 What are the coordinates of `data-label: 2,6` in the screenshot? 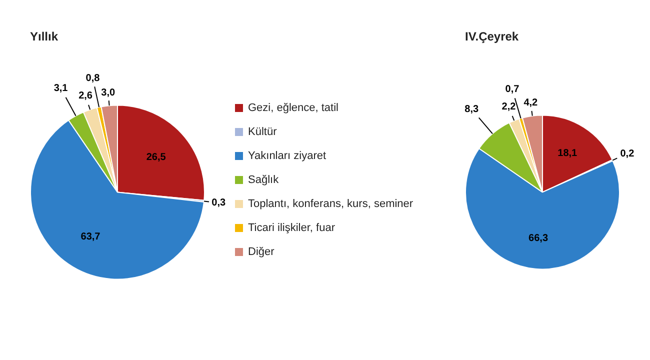 It's located at (85, 96).